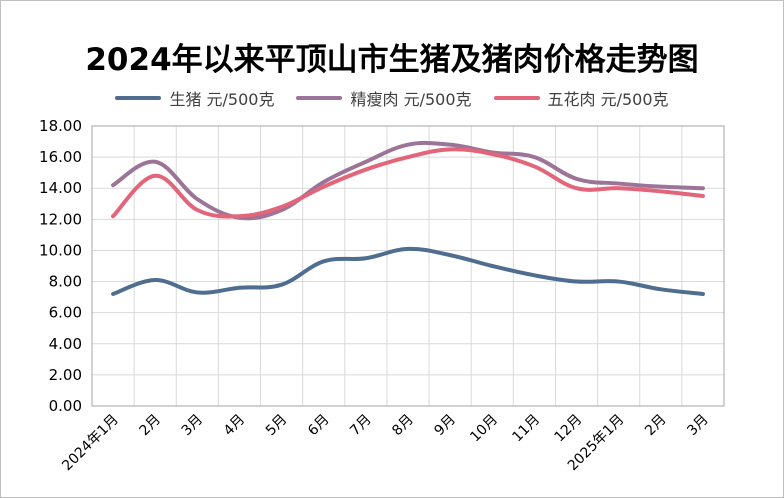 This screenshot has width=784, height=498. What do you see at coordinates (65, 313) in the screenshot?
I see `y-tick-label: 6.00` at bounding box center [65, 313].